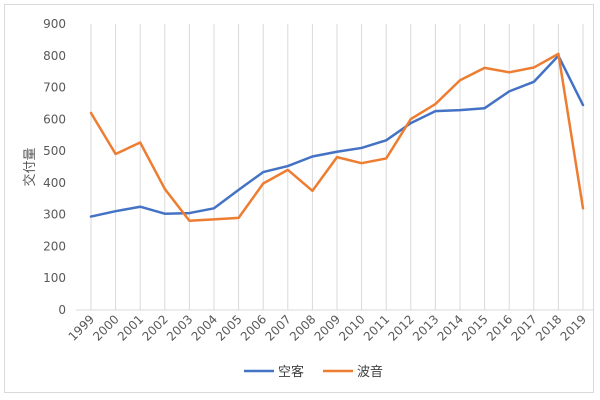 The width and height of the screenshot is (600, 400). Describe the element at coordinates (54, 119) in the screenshot. I see `y-tick-label: 600` at that location.